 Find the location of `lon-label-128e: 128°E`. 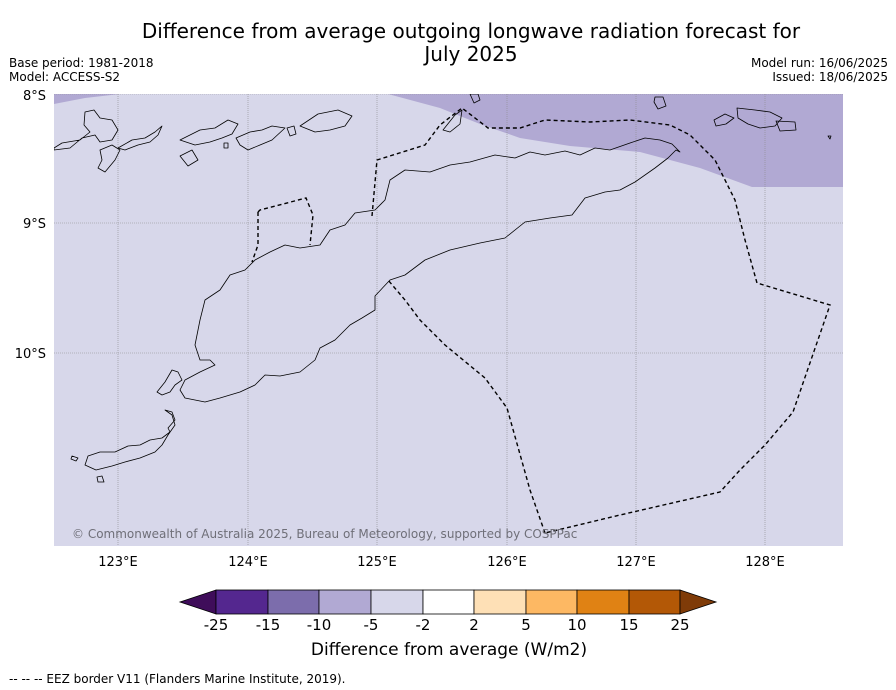

lon-label-128e: 128°E is located at coordinates (765, 562).